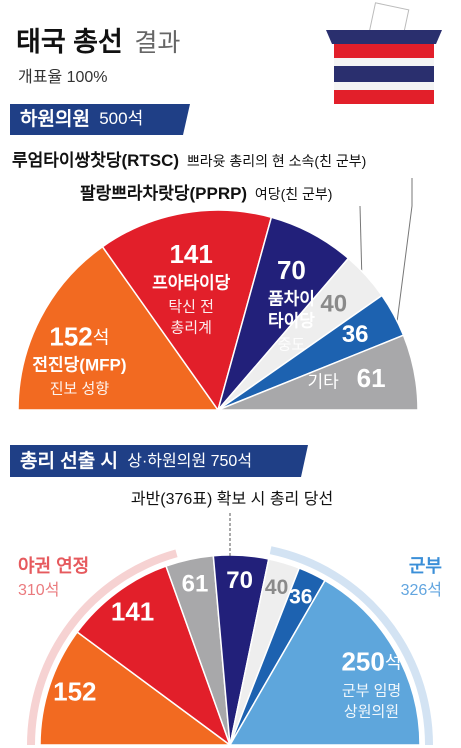 This screenshot has width=461, height=748. Describe the element at coordinates (163, 193) in the screenshot. I see `party-name: 팔랑쁘라차랏당(PPRP)` at that location.